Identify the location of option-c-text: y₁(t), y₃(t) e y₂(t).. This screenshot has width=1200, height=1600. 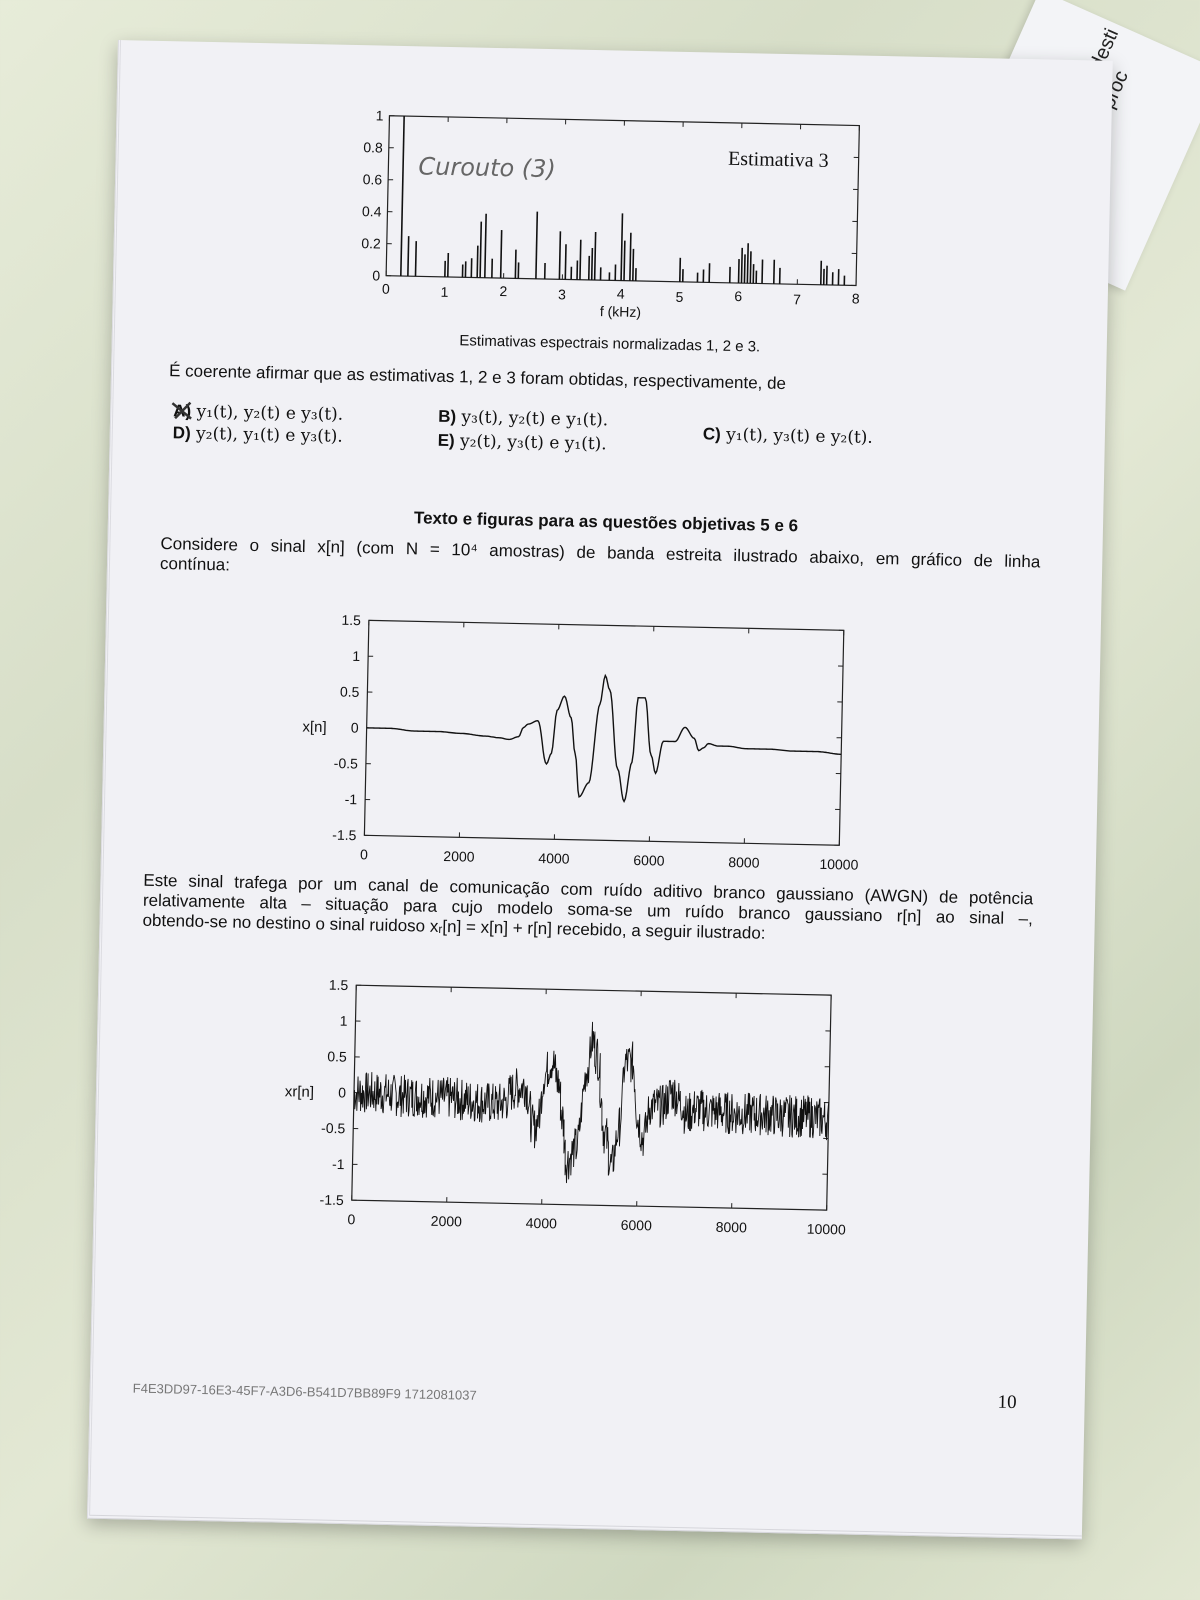
(800, 436).